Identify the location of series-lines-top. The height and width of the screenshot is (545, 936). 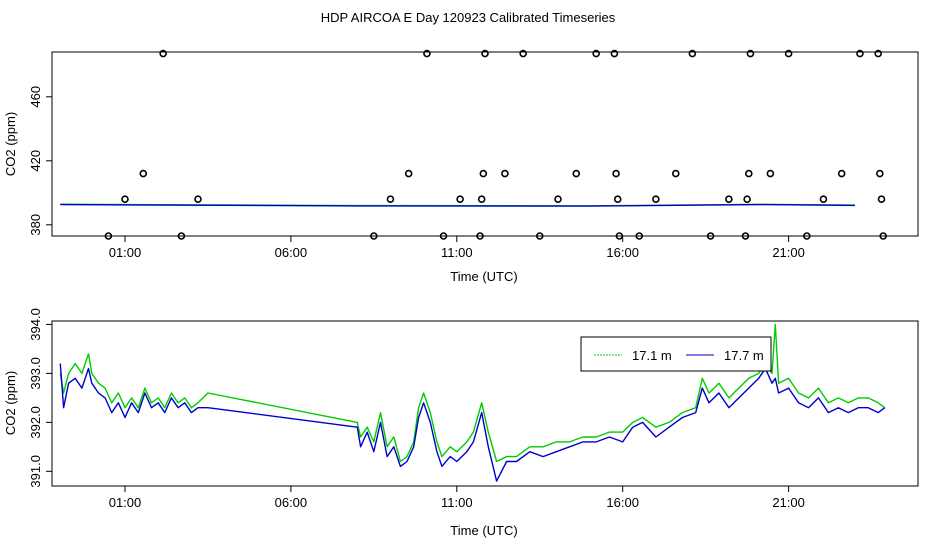
(458, 205).